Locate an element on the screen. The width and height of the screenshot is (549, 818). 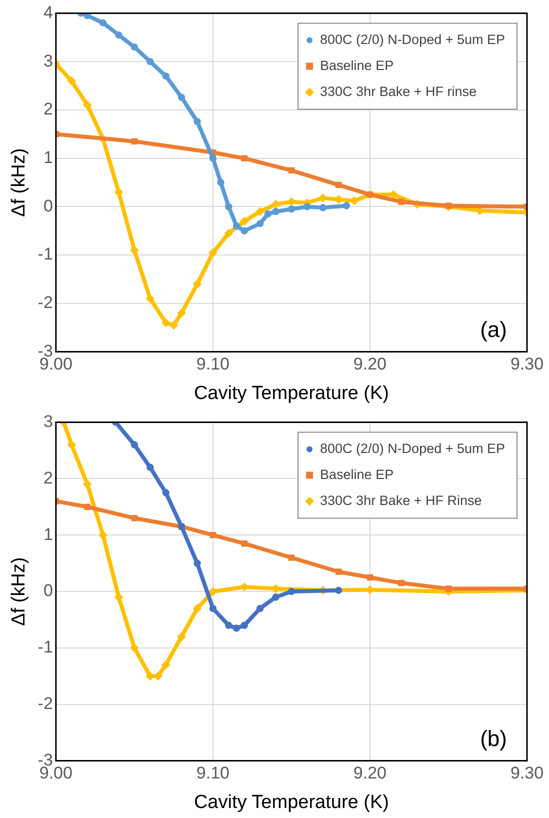
annotation: (a) is located at coordinates (493, 329).